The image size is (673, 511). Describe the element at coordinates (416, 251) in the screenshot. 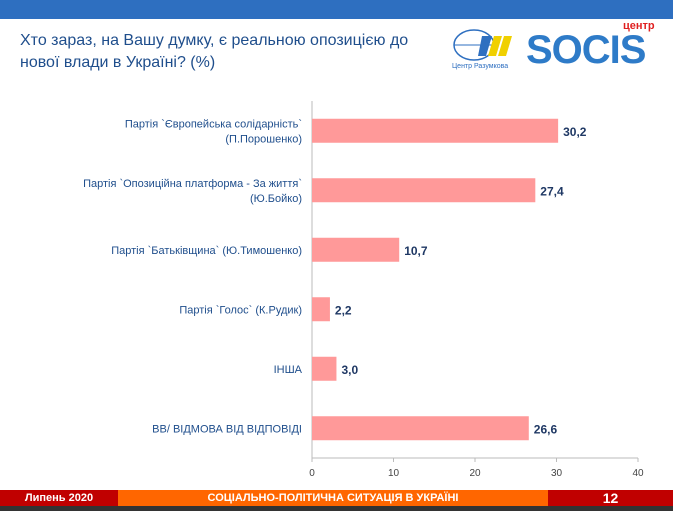

I see `data-label: 10,7` at that location.